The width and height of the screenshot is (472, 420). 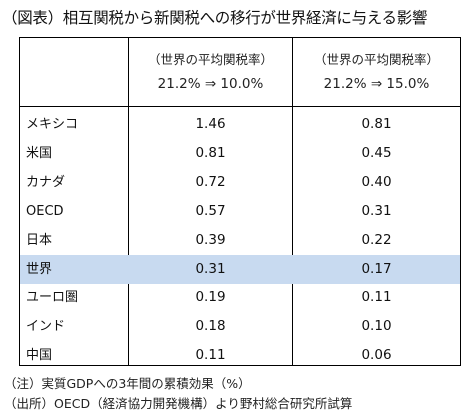 What do you see at coordinates (376, 84) in the screenshot?
I see `column-header-rate: 21.2% ⇒ 15.0%` at bounding box center [376, 84].